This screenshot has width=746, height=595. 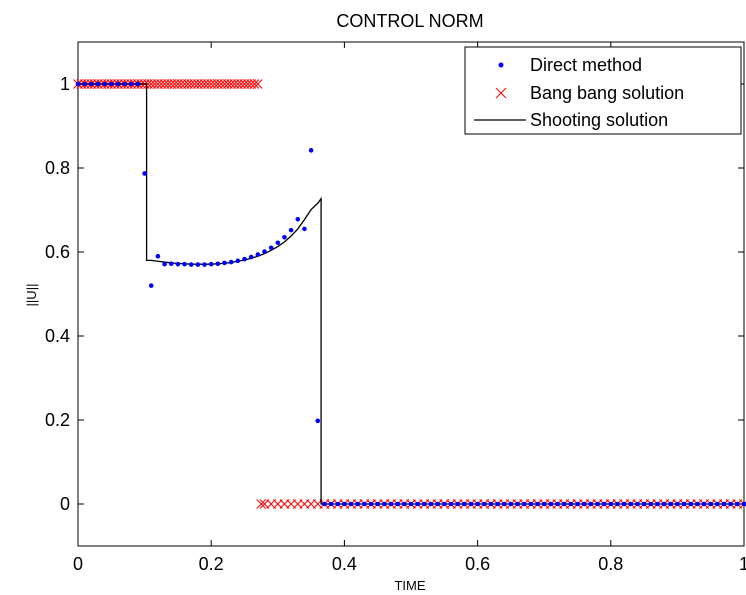 I want to click on chart-title: CONTROL NORM, so click(x=409, y=21).